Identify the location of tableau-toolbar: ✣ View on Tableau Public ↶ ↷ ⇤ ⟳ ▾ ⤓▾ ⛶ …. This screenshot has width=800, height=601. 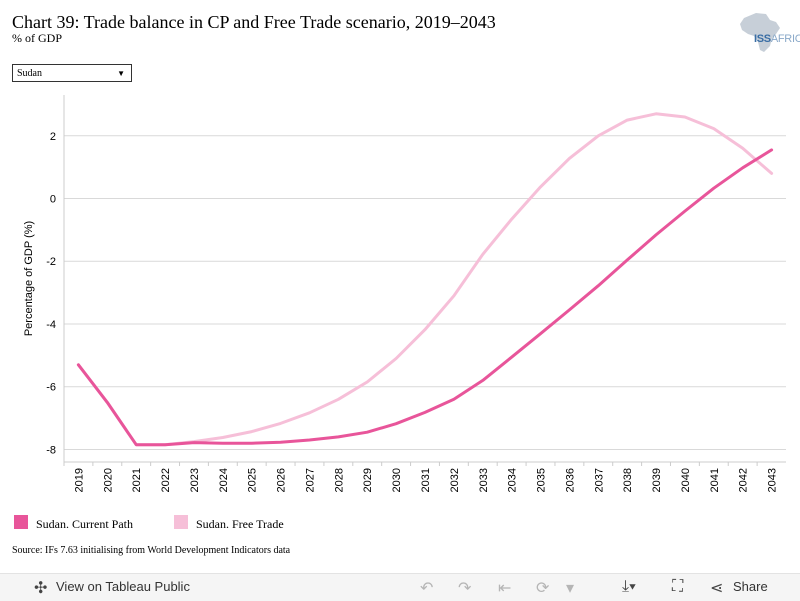
(400, 587).